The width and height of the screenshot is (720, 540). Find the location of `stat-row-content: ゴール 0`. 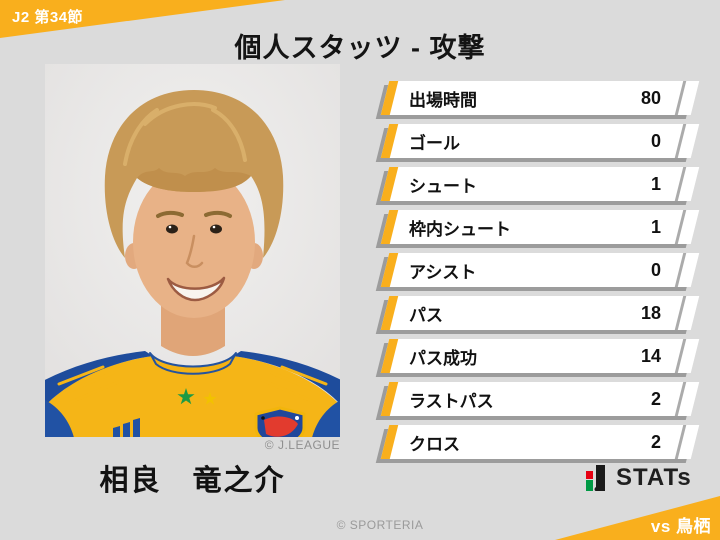

stat-row-content: ゴール 0 is located at coordinates (540, 141).